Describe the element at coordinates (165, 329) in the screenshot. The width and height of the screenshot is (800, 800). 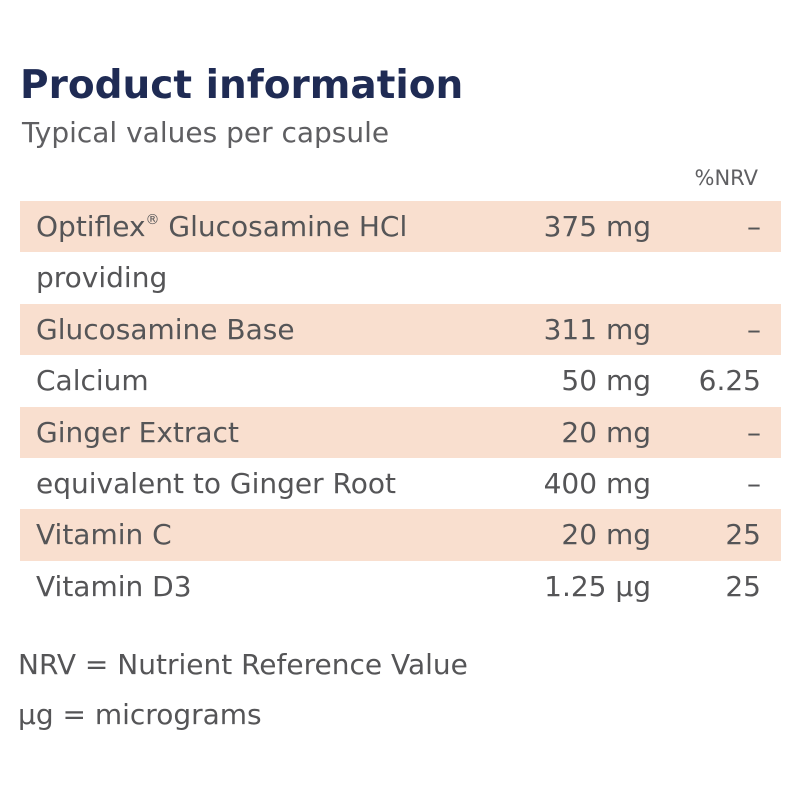
I see `ingredient-name: Glucosamine Base` at that location.